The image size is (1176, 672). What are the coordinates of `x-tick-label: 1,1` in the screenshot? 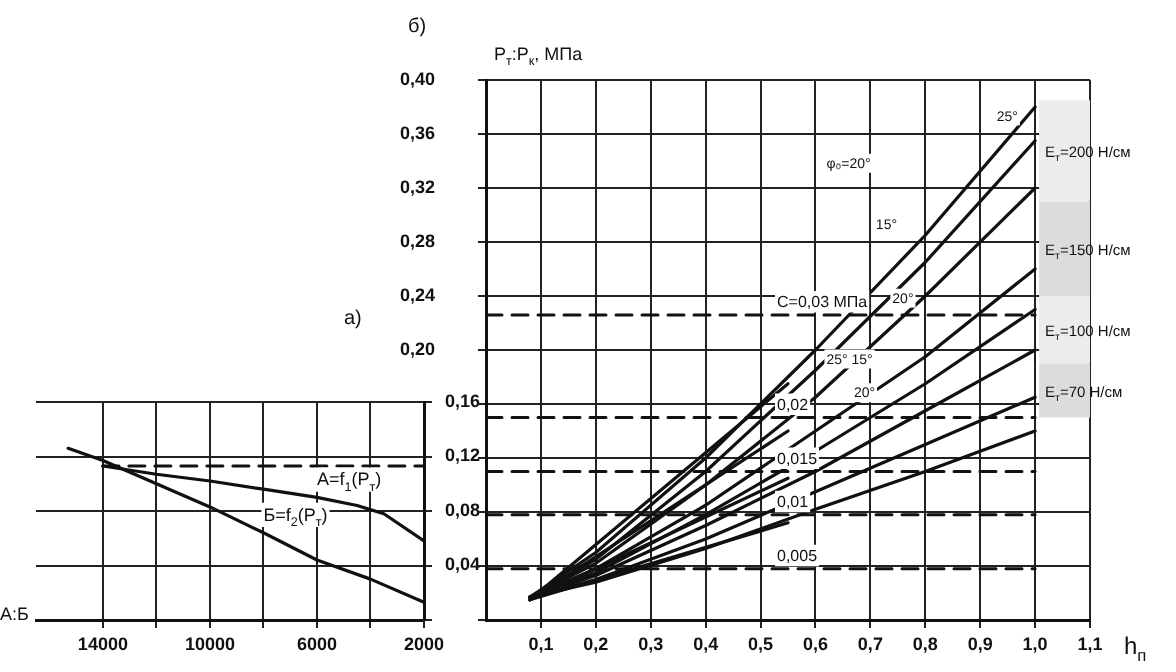 It's located at (1090, 643).